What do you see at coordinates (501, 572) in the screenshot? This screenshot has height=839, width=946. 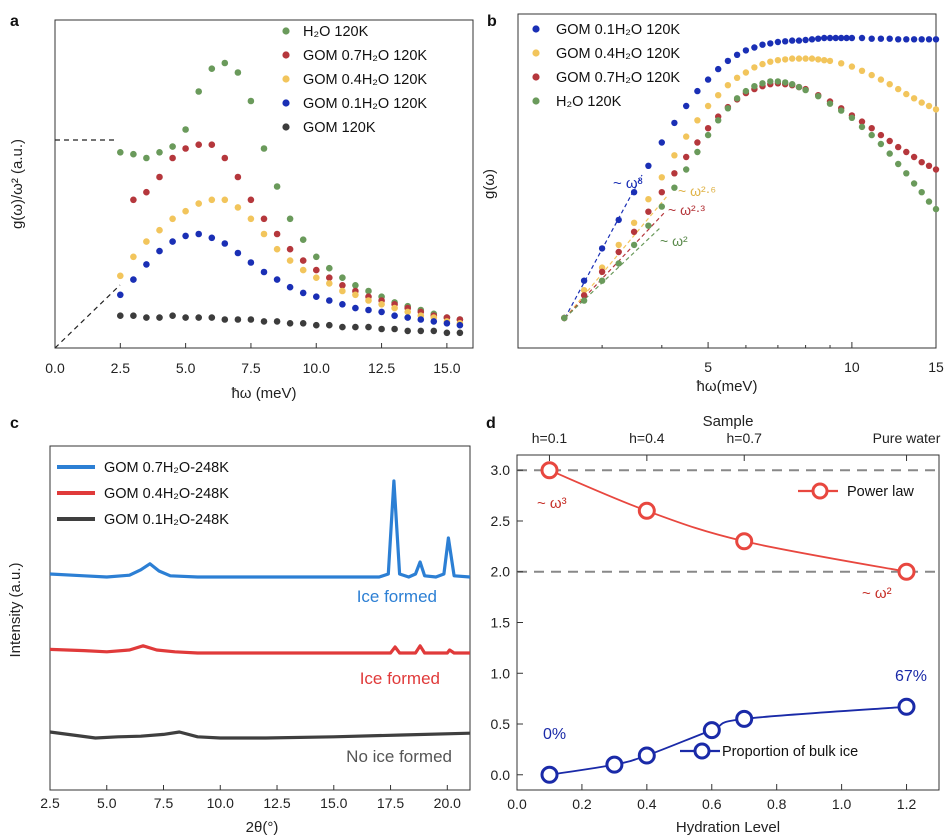 I see `panel-d-ytick-label: 2.0` at bounding box center [501, 572].